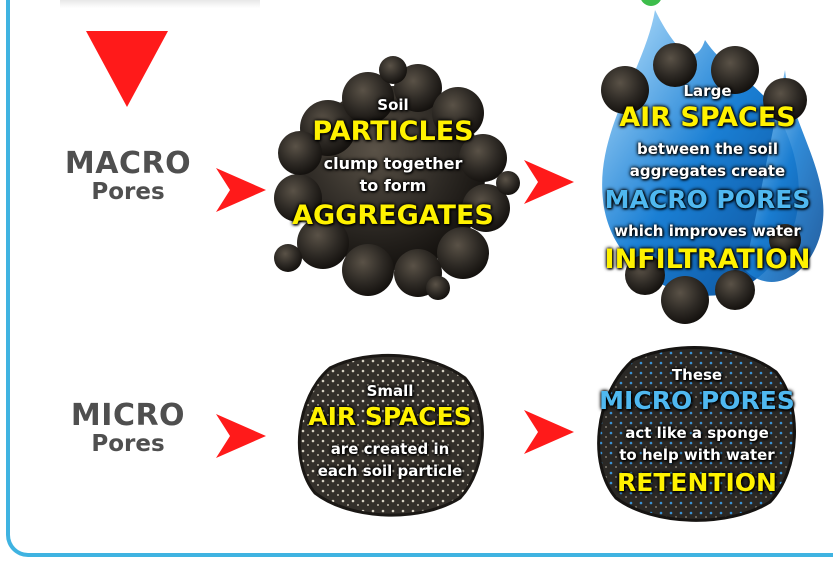 The width and height of the screenshot is (833, 561). I want to click on particles-line2: PARTICLES, so click(393, 131).